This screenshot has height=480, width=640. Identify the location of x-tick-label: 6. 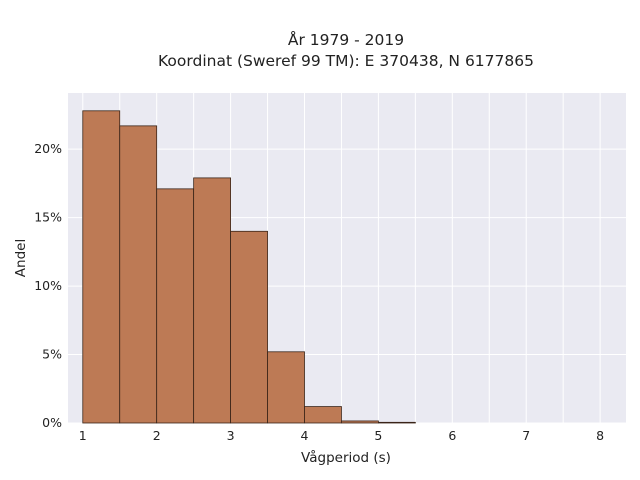
(452, 435).